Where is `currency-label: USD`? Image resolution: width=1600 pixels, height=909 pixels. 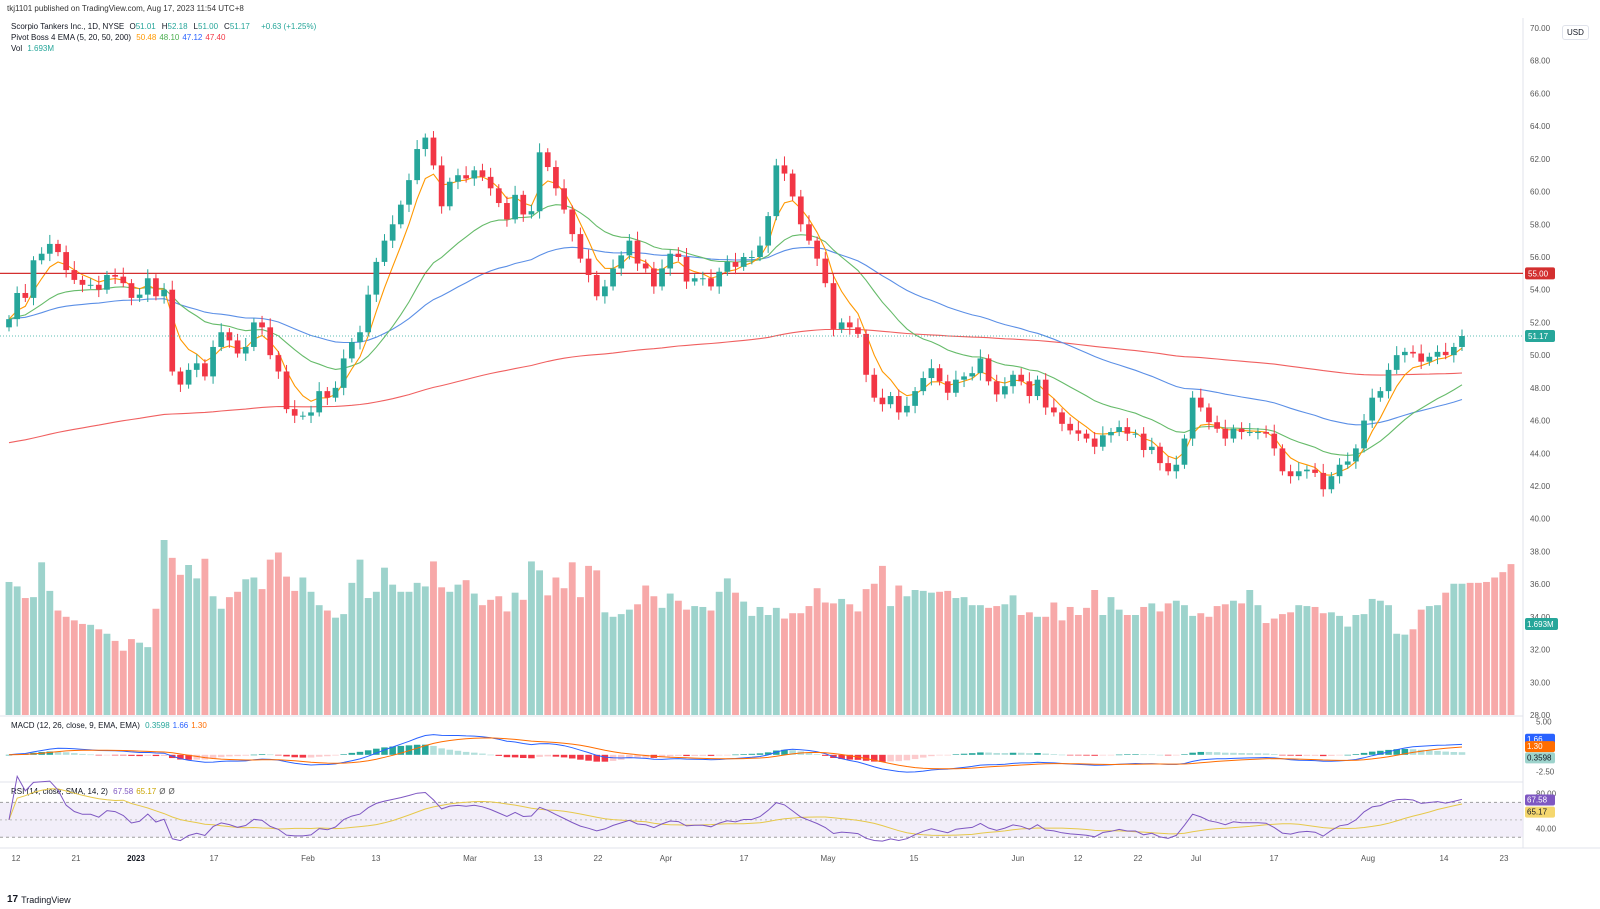
currency-label: USD is located at coordinates (1575, 32).